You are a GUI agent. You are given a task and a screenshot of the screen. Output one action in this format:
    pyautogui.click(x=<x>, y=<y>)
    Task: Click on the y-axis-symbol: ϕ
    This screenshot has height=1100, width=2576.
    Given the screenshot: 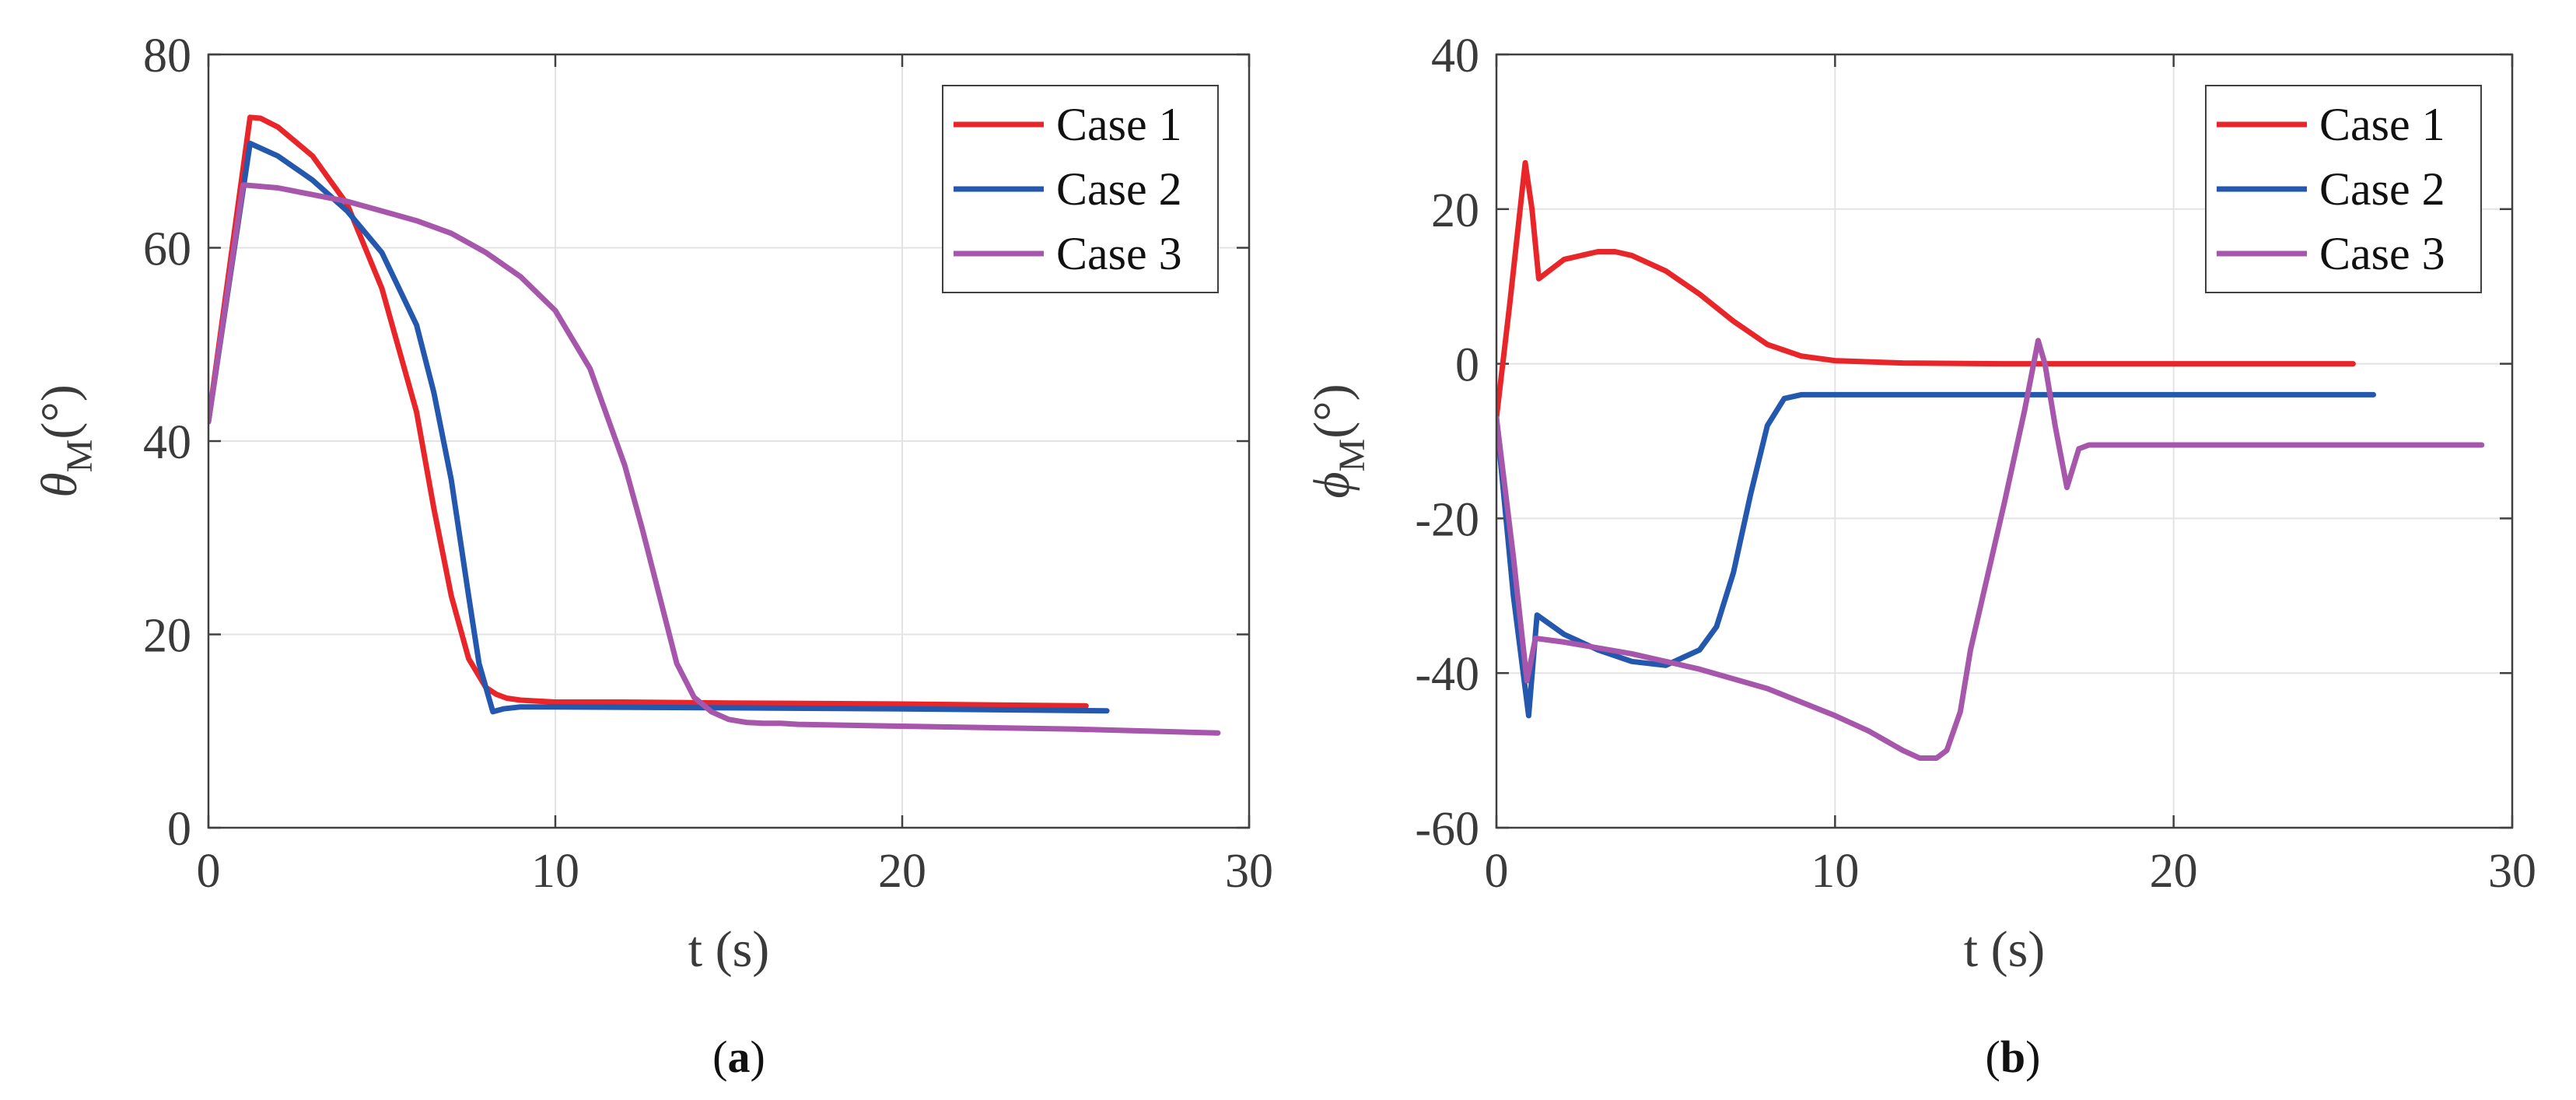 What is the action you would take?
    pyautogui.click(x=1332, y=484)
    